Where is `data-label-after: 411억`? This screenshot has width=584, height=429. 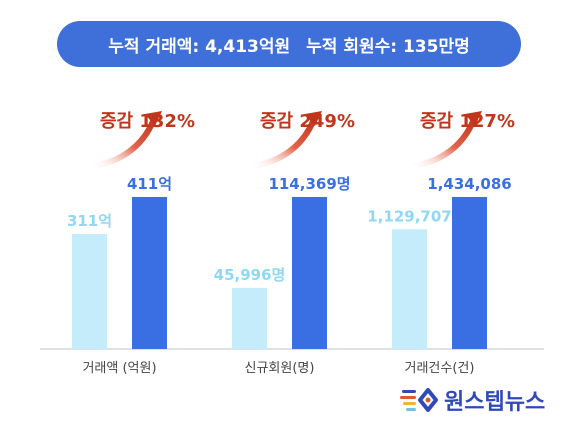 data-label-after: 411억 is located at coordinates (149, 184).